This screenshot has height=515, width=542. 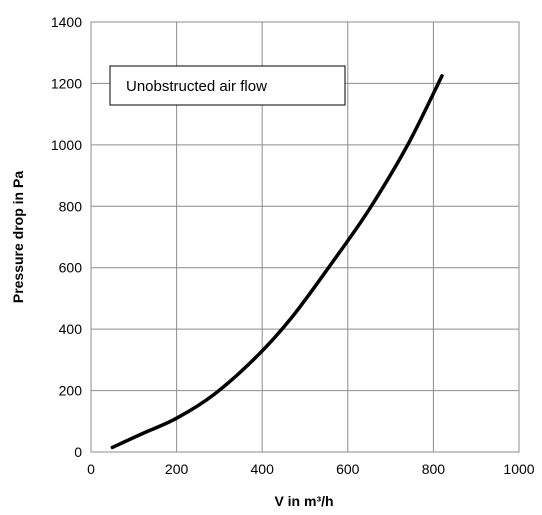 What do you see at coordinates (91, 469) in the screenshot?
I see `x-tick-label-0: 0` at bounding box center [91, 469].